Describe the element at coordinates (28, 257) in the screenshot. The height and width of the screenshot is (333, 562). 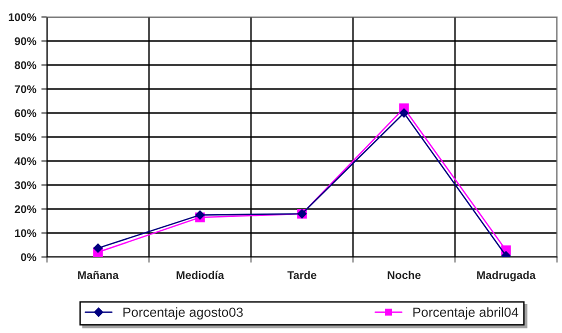
I see `y-tick-label: 0%` at that location.